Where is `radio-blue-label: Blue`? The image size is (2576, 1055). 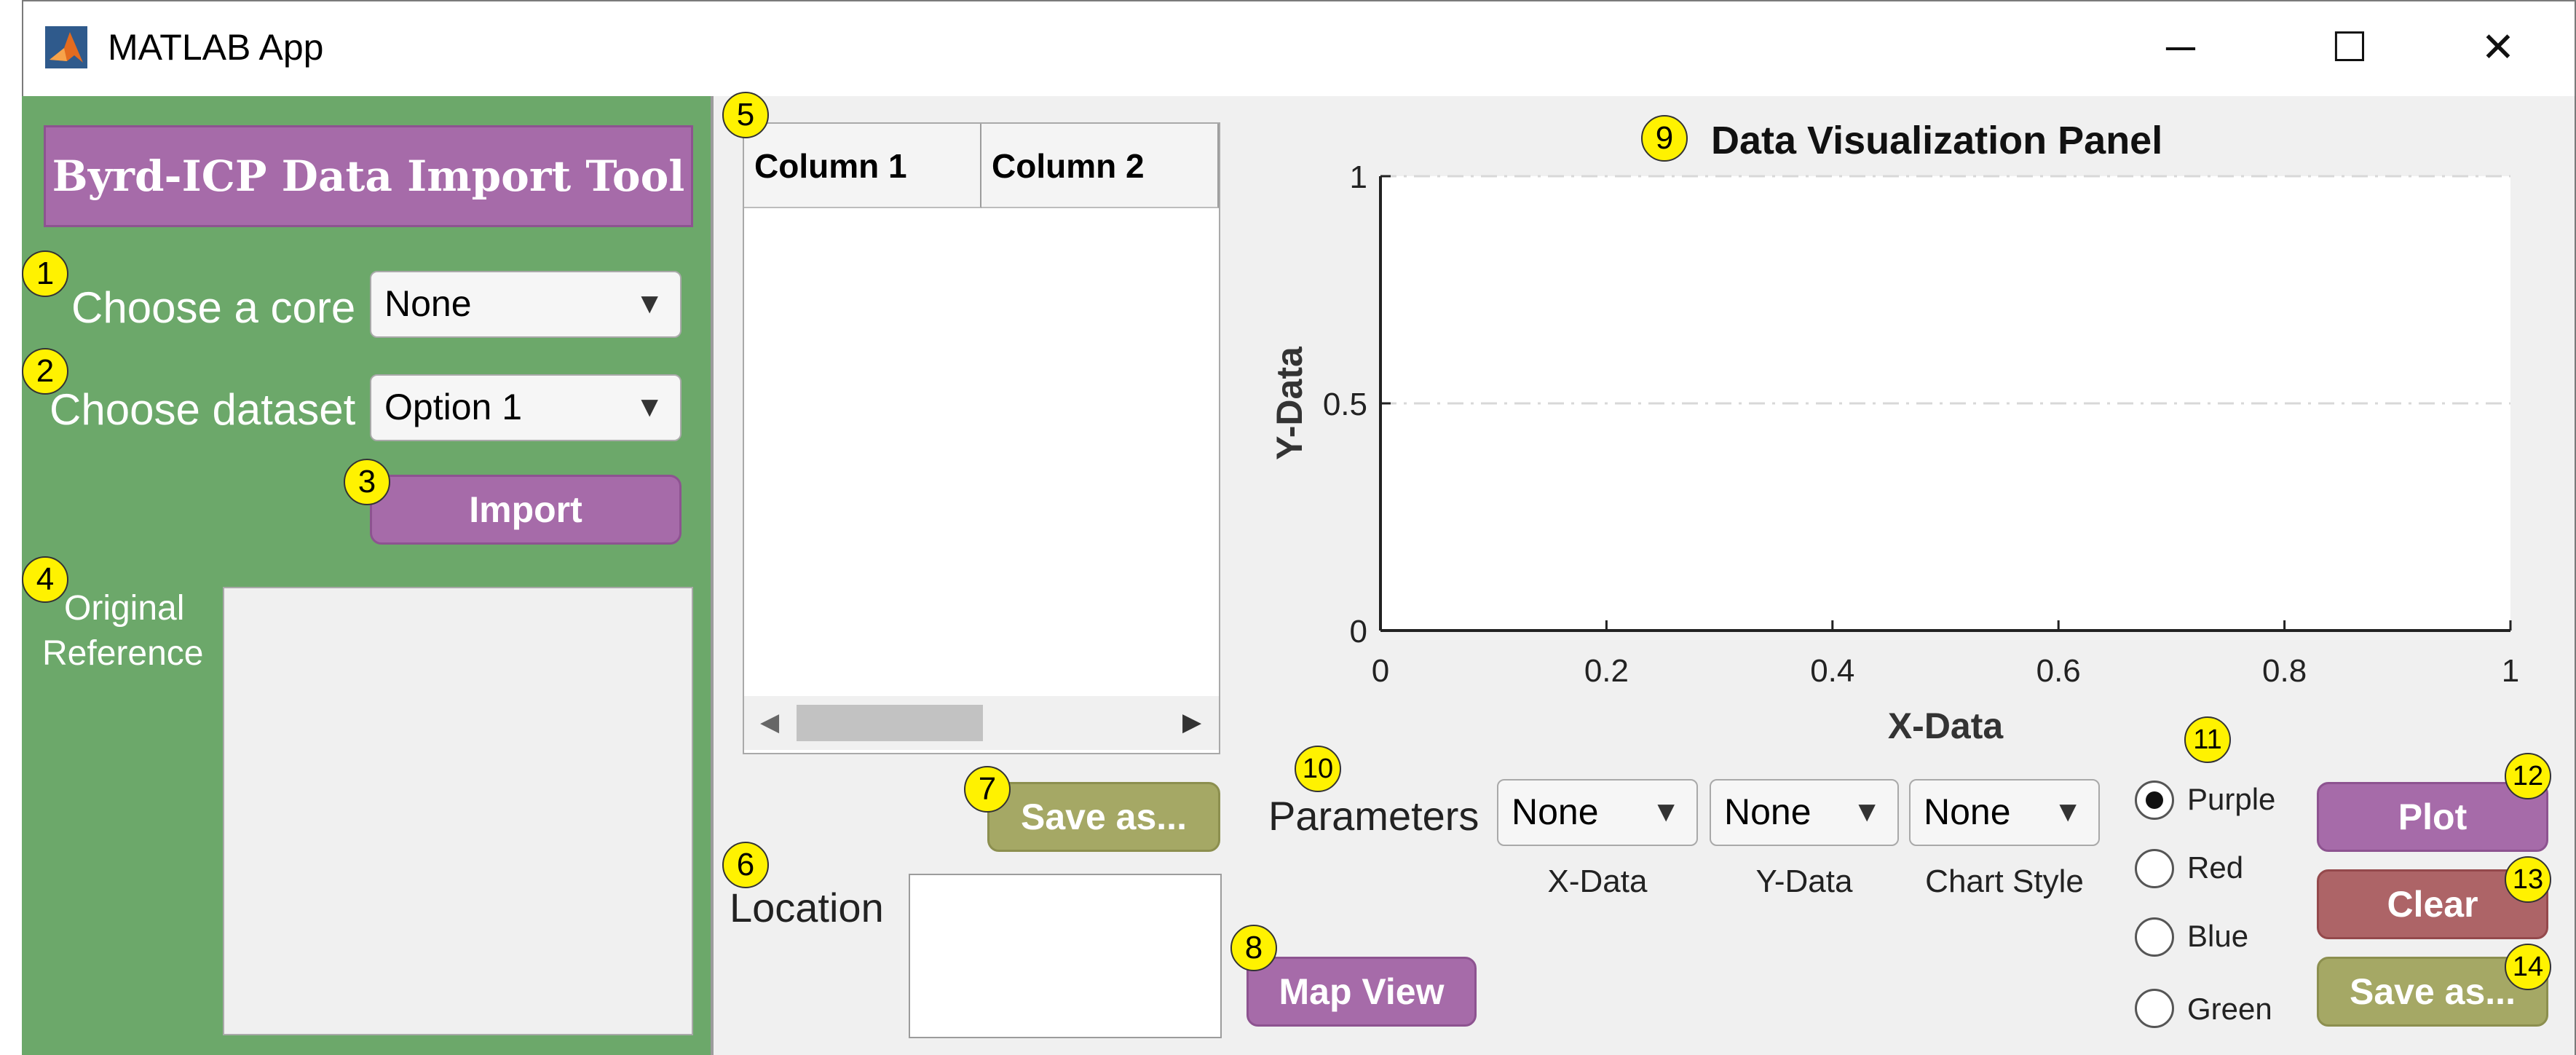 radio-blue-label: Blue is located at coordinates (2218, 936).